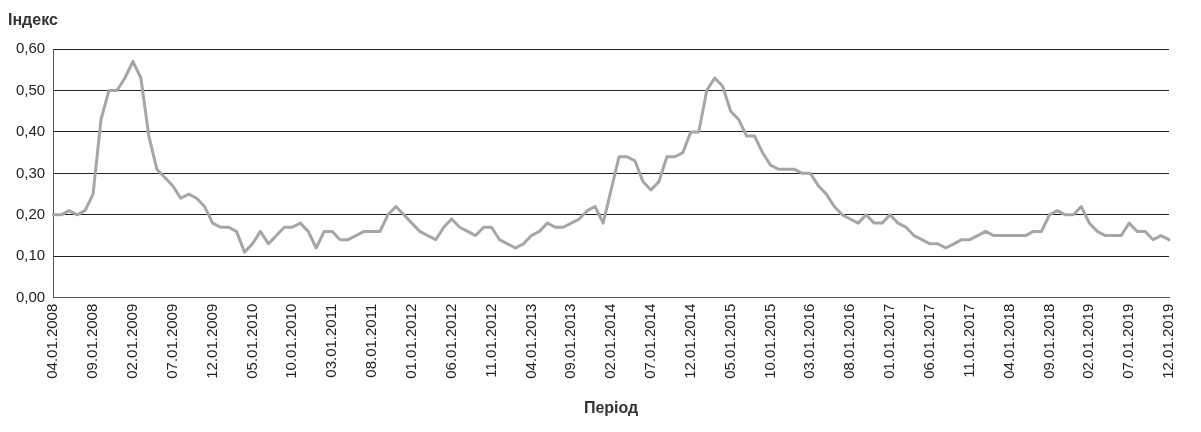  What do you see at coordinates (889, 341) in the screenshot?
I see `x-tick-label: 01.01.2017` at bounding box center [889, 341].